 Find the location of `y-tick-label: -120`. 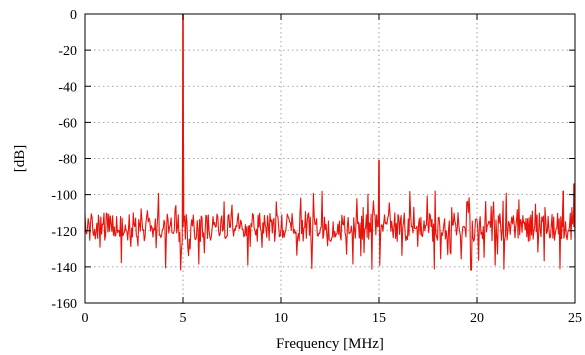

y-tick-label: -120 is located at coordinates (64, 232).